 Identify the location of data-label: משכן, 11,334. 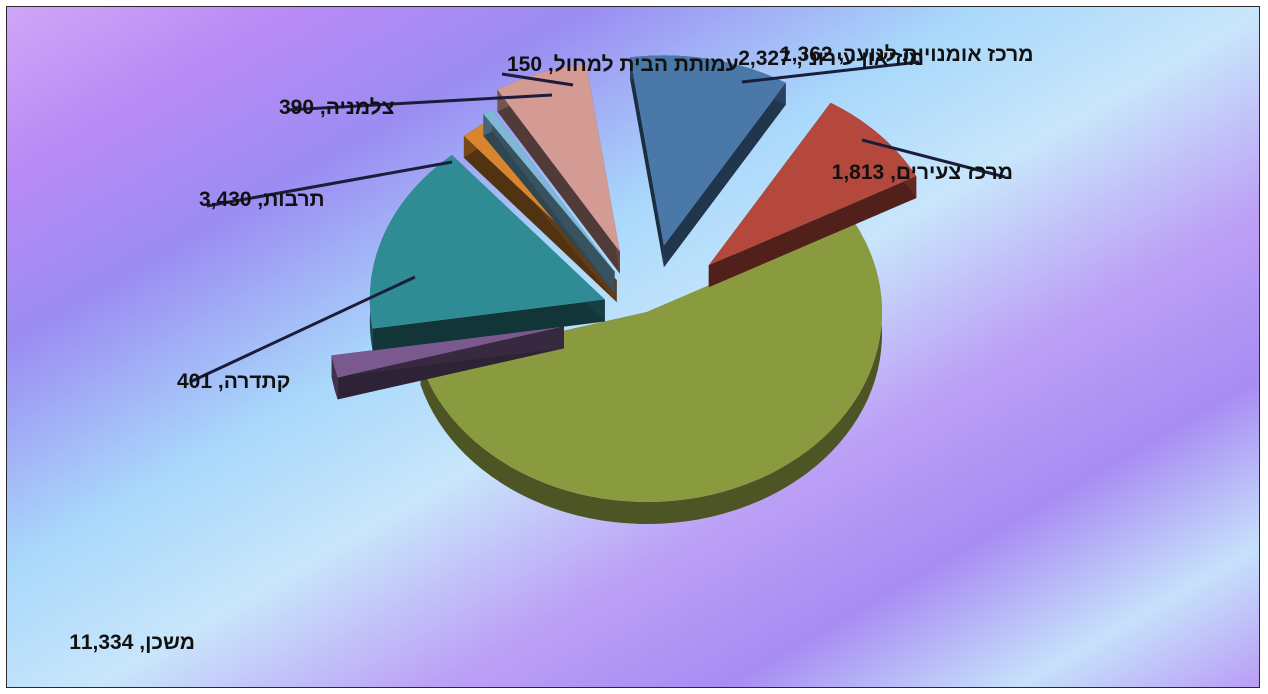
(132, 642).